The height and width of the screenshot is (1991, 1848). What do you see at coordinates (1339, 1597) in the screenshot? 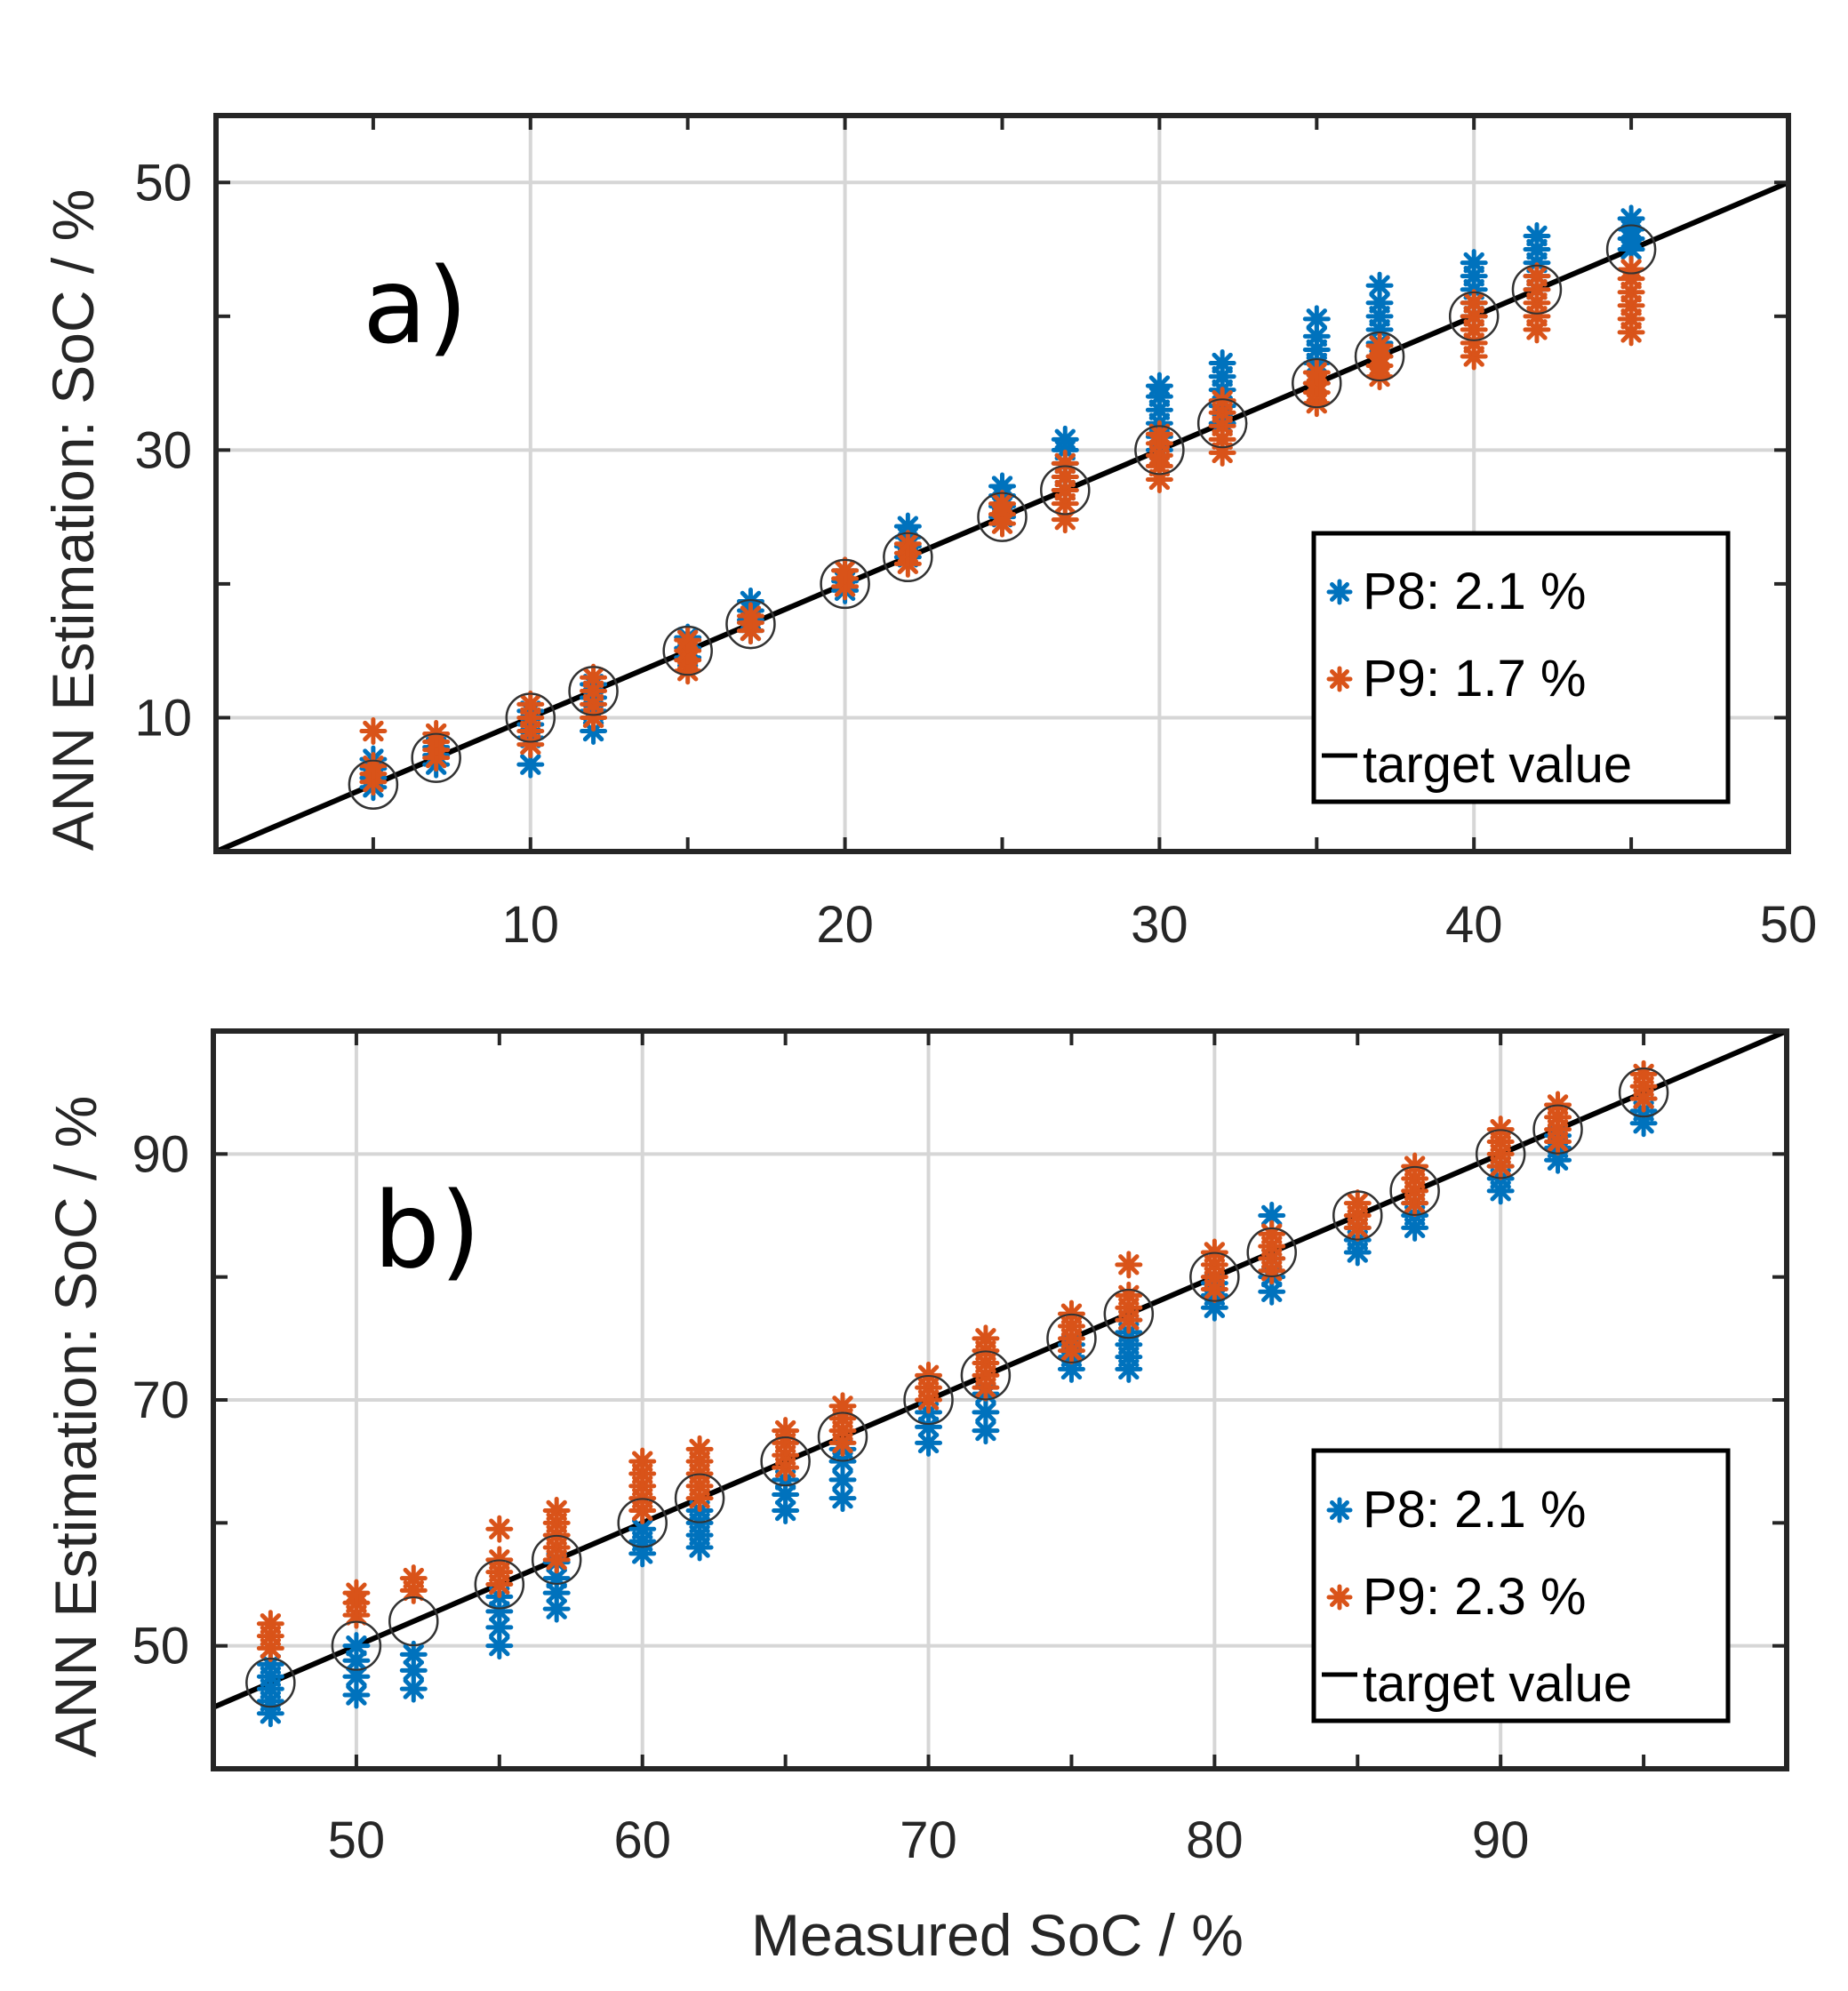
I see `panel-b-legend-p9-asterisk` at bounding box center [1339, 1597].